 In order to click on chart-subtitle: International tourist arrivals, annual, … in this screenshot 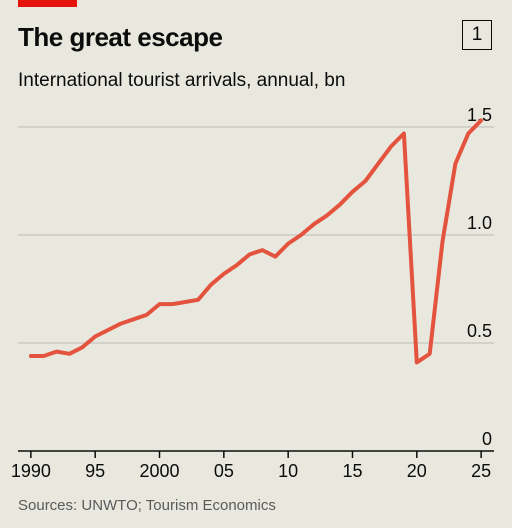, I will do `click(182, 80)`.